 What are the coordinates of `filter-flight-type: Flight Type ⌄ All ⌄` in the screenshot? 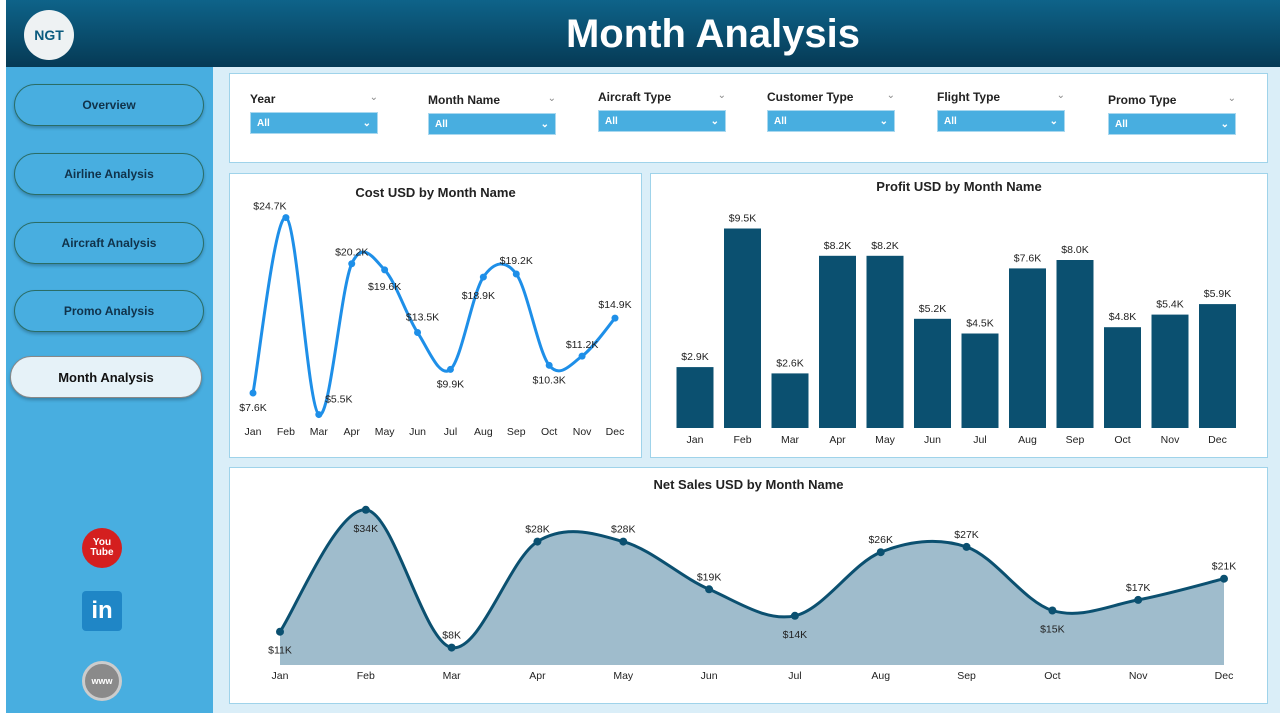 It's located at (1001, 111).